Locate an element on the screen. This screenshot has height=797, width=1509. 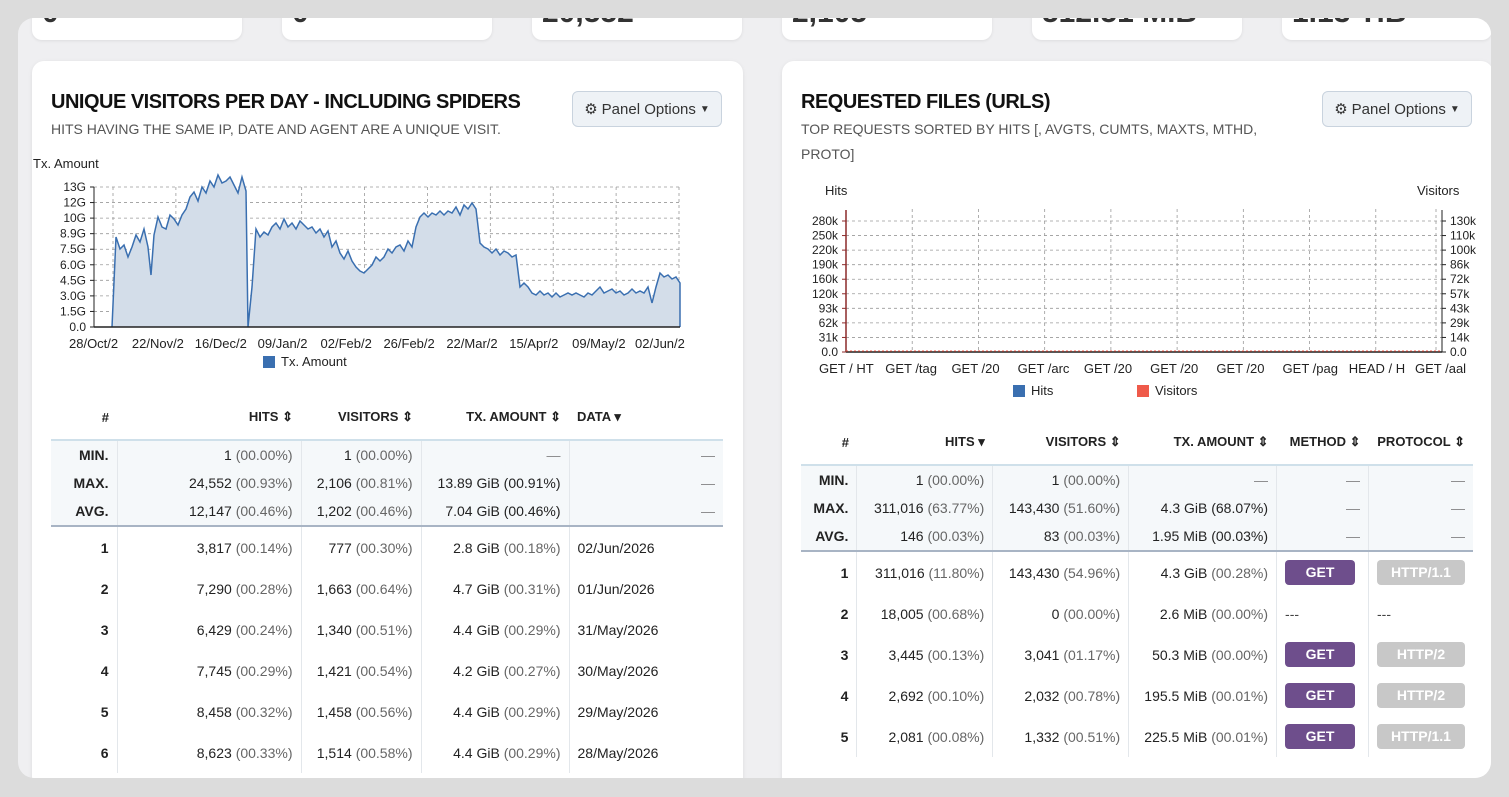
cell-tx: 195.5 MiB (00.01%) is located at coordinates (1202, 695).